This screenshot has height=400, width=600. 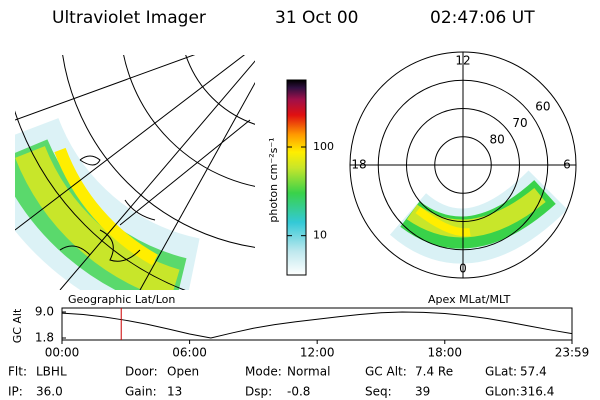 What do you see at coordinates (263, 372) in the screenshot?
I see `status-label: Mode:` at bounding box center [263, 372].